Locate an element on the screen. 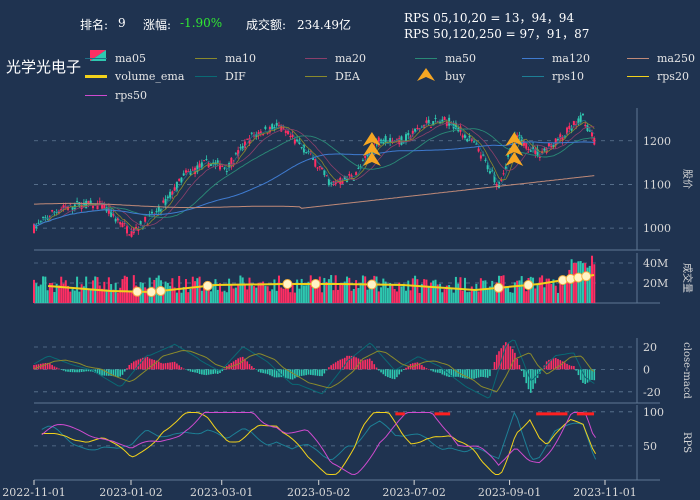  y-tick-label: -20 is located at coordinates (652, 392).